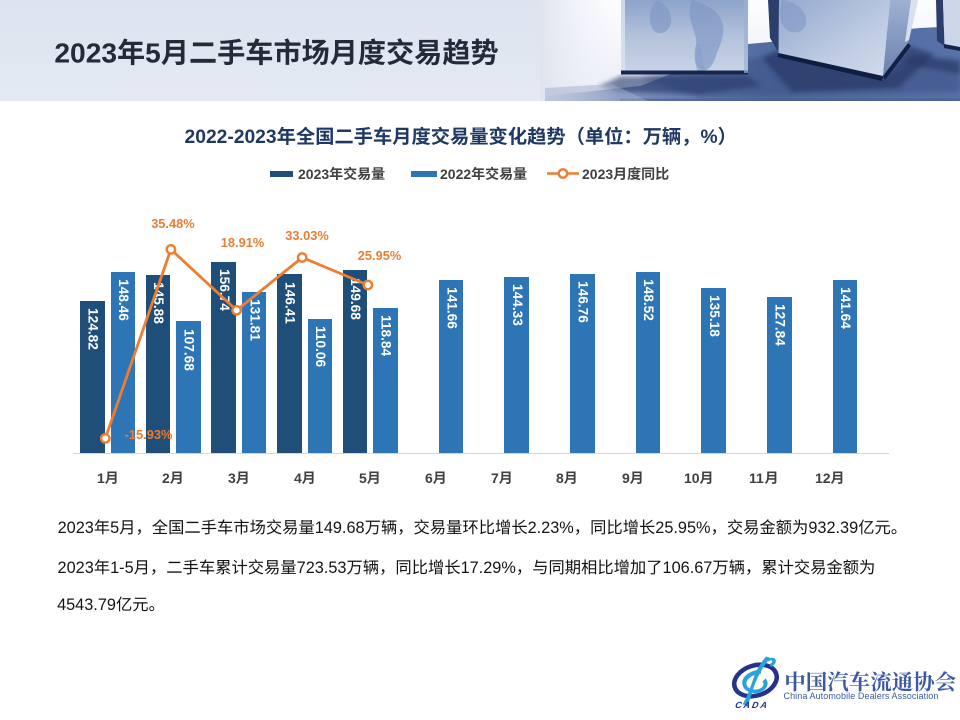 Image resolution: width=960 pixels, height=720 pixels. Describe the element at coordinates (682, 529) in the screenshot. I see `svg-text: 25.95%` at that location.